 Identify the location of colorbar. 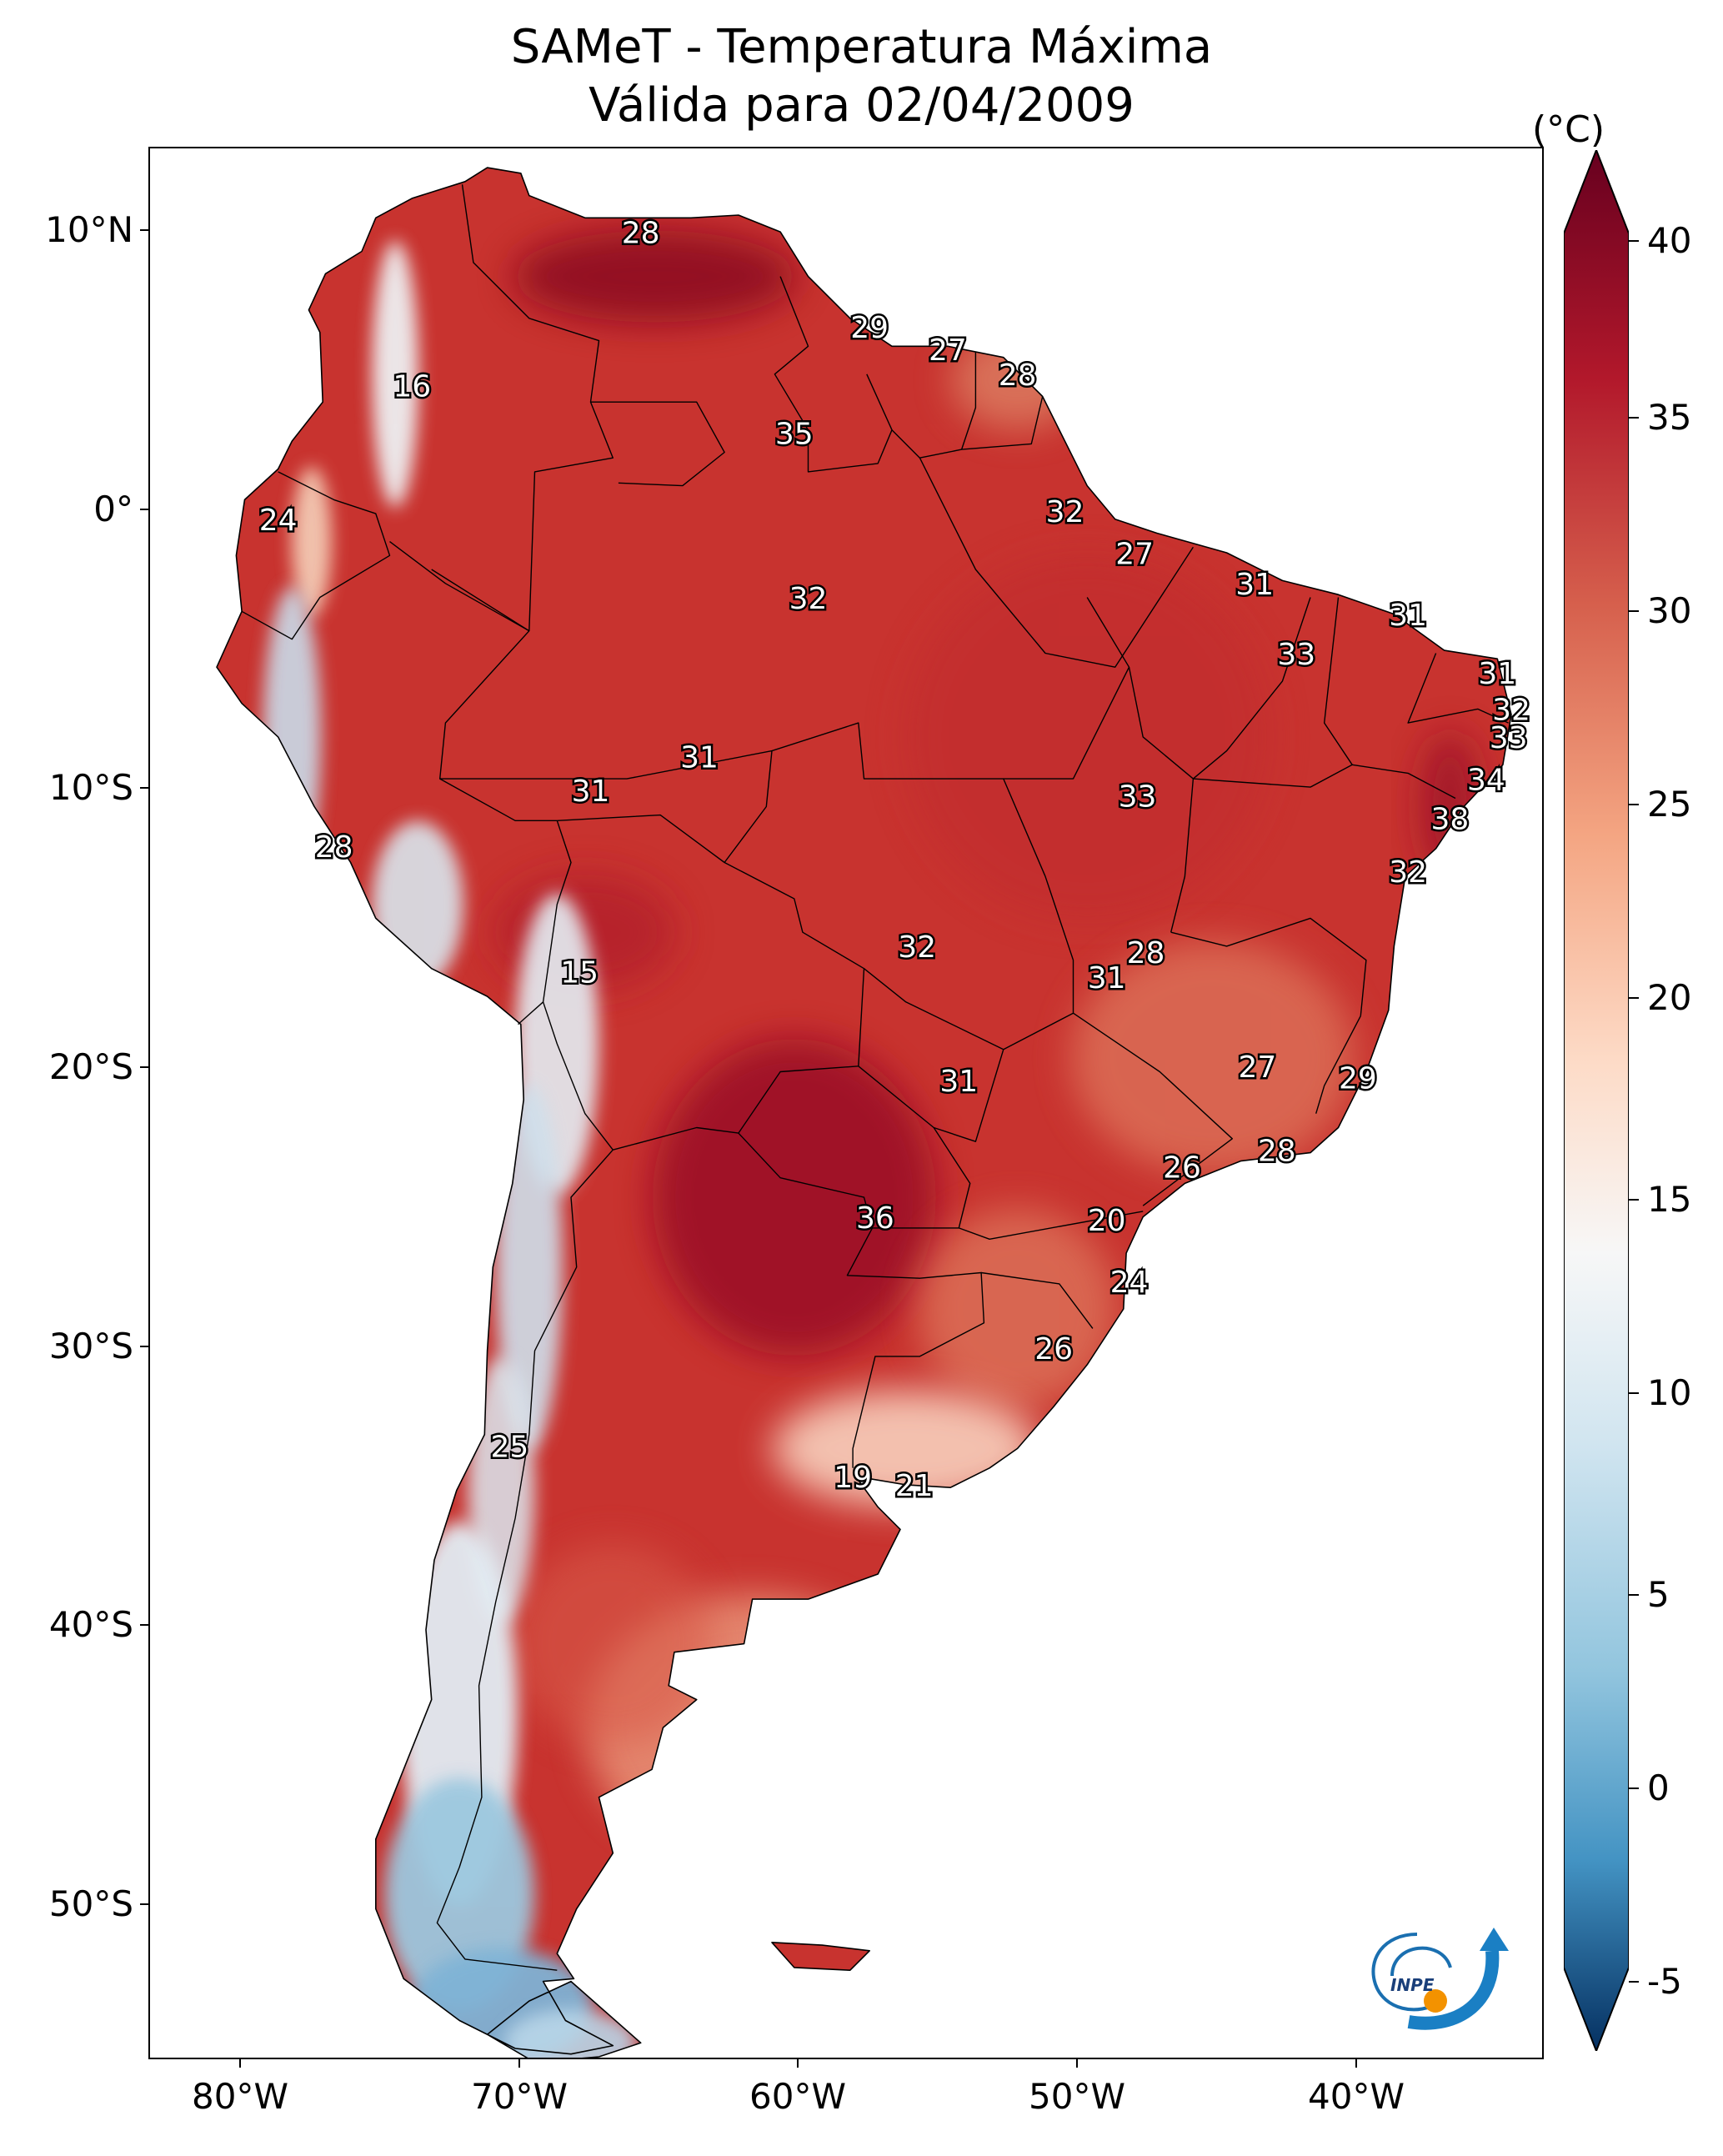
(1596, 1100).